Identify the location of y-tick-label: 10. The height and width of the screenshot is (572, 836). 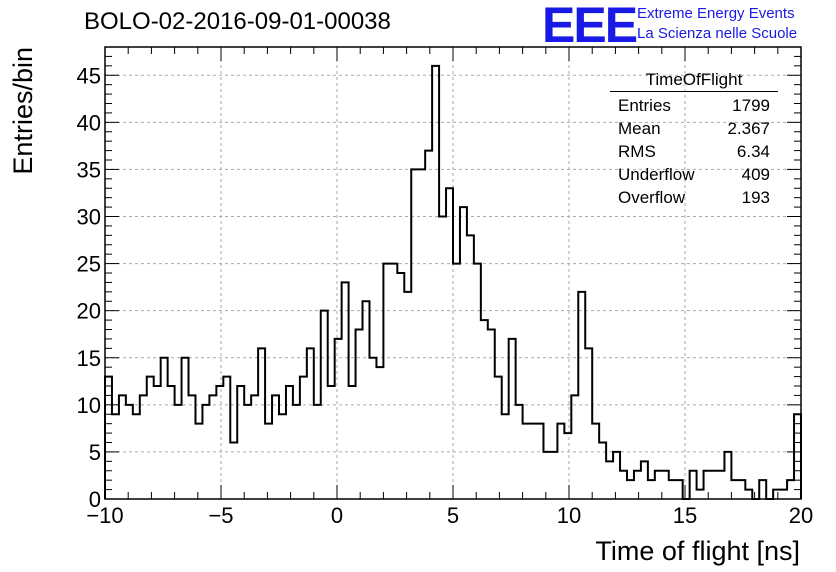
(89, 405).